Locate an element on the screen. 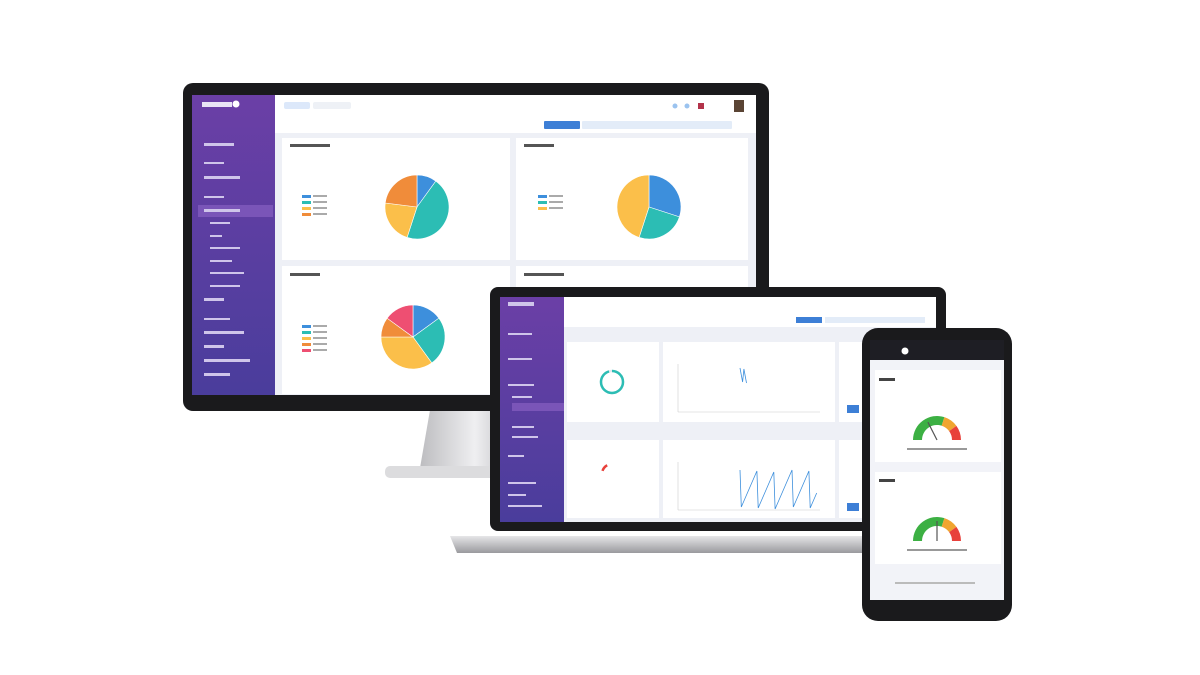 The image size is (1200, 675). sidebar is located at coordinates (233, 245).